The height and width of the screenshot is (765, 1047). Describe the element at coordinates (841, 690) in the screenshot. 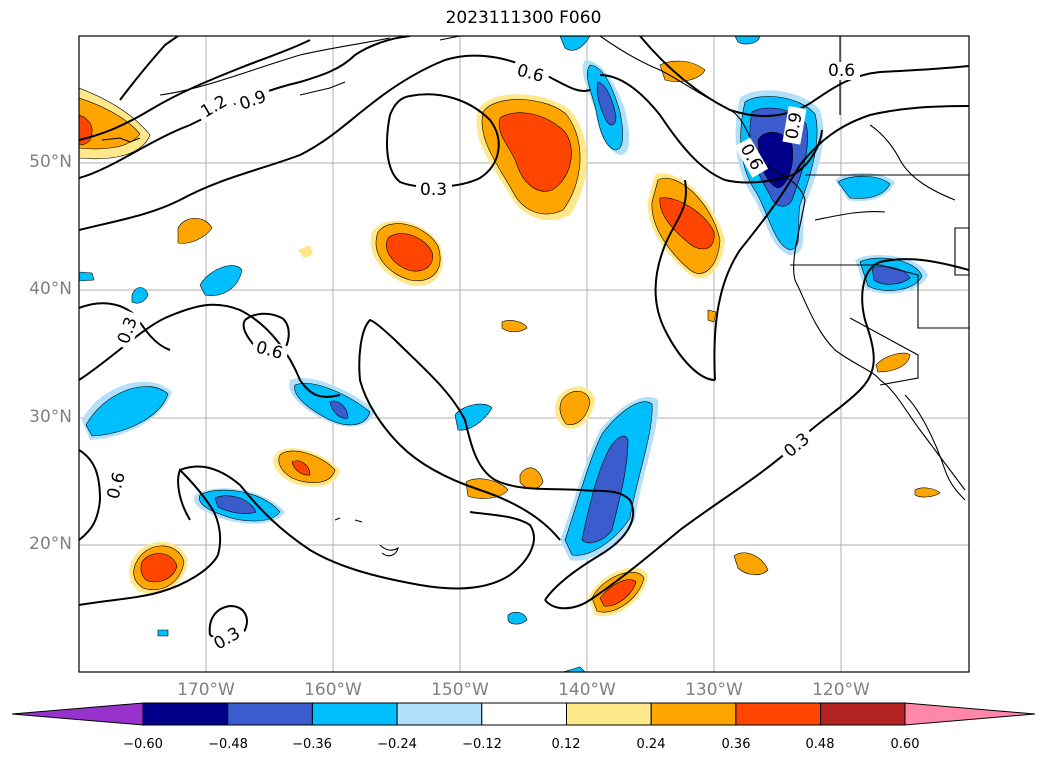

I see `lon-label: 120°W` at that location.